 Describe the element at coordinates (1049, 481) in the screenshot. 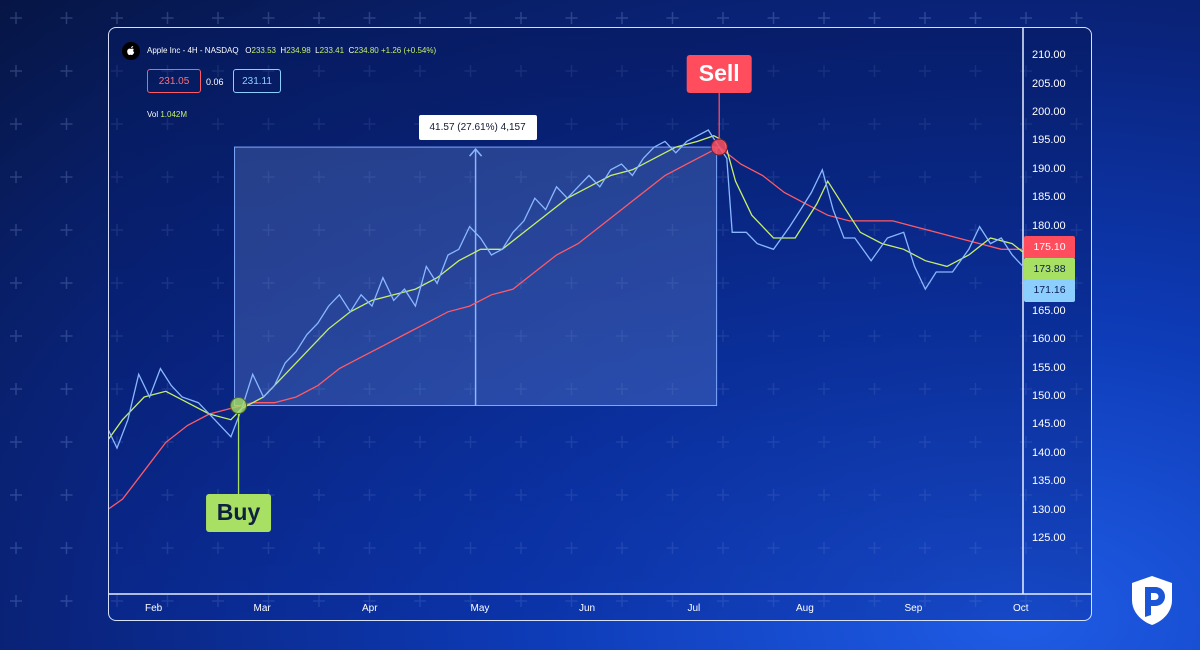

I see `y-tick-label: 135.00` at that location.